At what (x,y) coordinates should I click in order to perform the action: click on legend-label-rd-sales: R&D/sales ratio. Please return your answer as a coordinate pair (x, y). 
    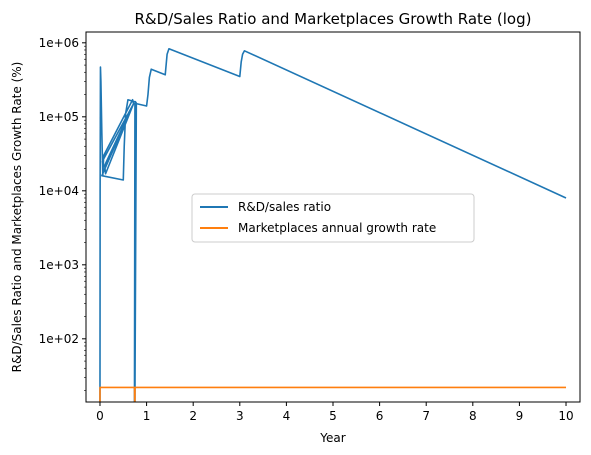
    Looking at the image, I should click on (284, 207).